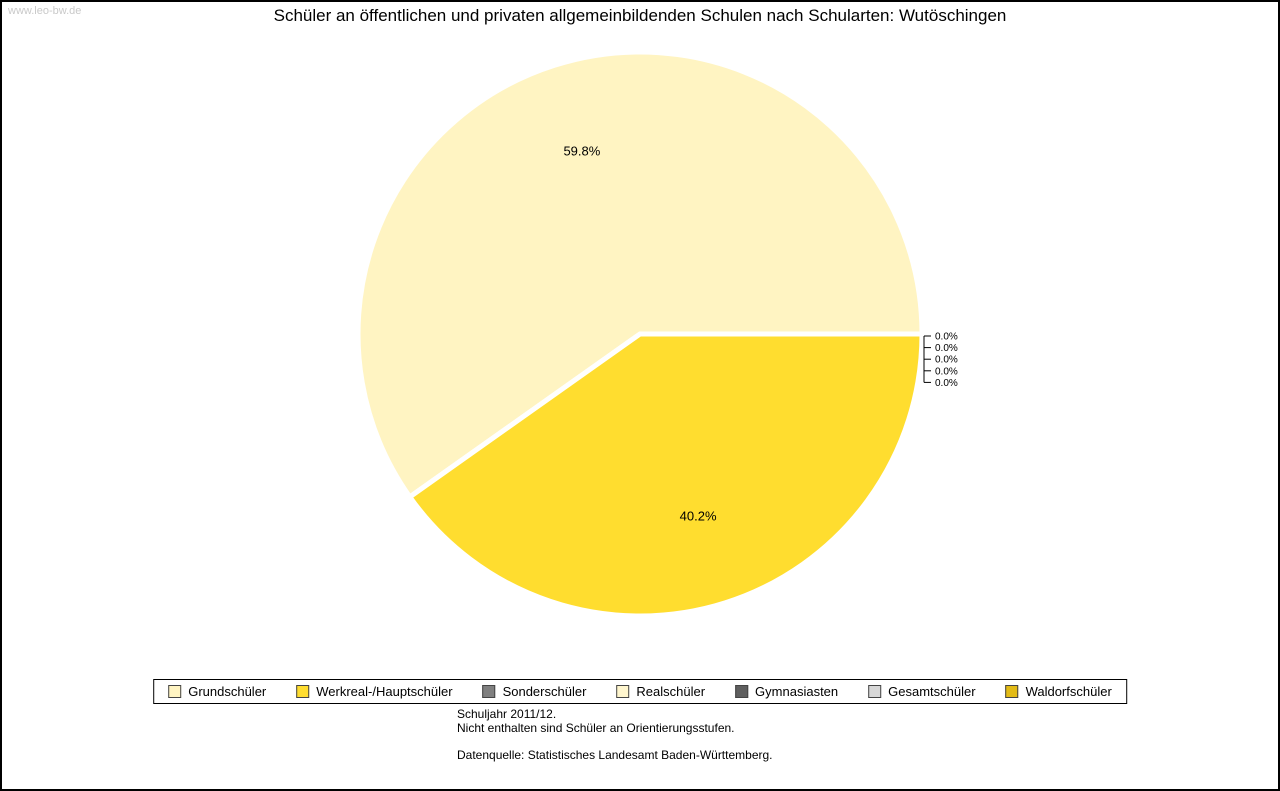 The image size is (1280, 791). Describe the element at coordinates (932, 691) in the screenshot. I see `legend-label: Gesamtschüler` at that location.